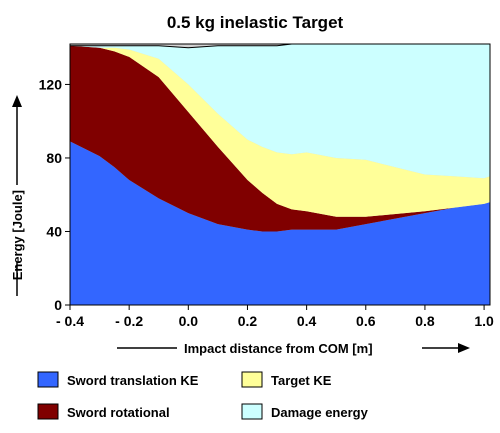 This screenshot has width=500, height=433. I want to click on legend-label-damage-energy: Damage energy, so click(320, 412).